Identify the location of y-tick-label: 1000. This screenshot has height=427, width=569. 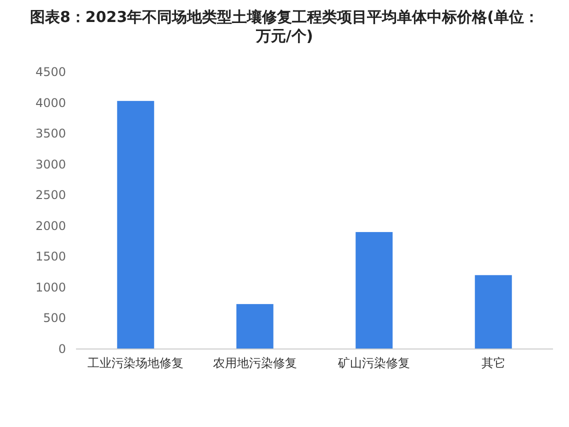
(50, 287).